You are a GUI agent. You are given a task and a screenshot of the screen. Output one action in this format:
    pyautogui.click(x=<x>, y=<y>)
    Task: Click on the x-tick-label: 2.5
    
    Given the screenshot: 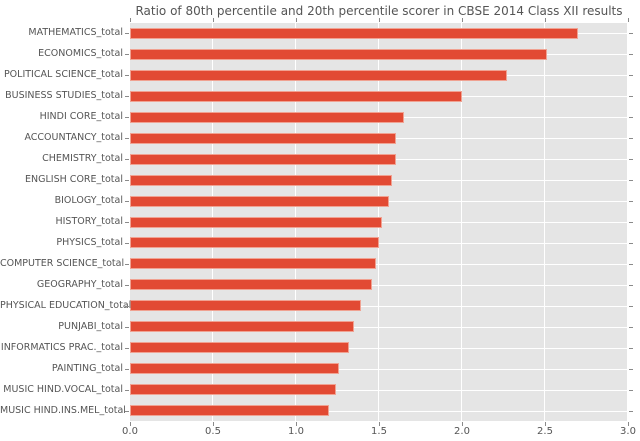 What is the action you would take?
    pyautogui.click(x=545, y=431)
    